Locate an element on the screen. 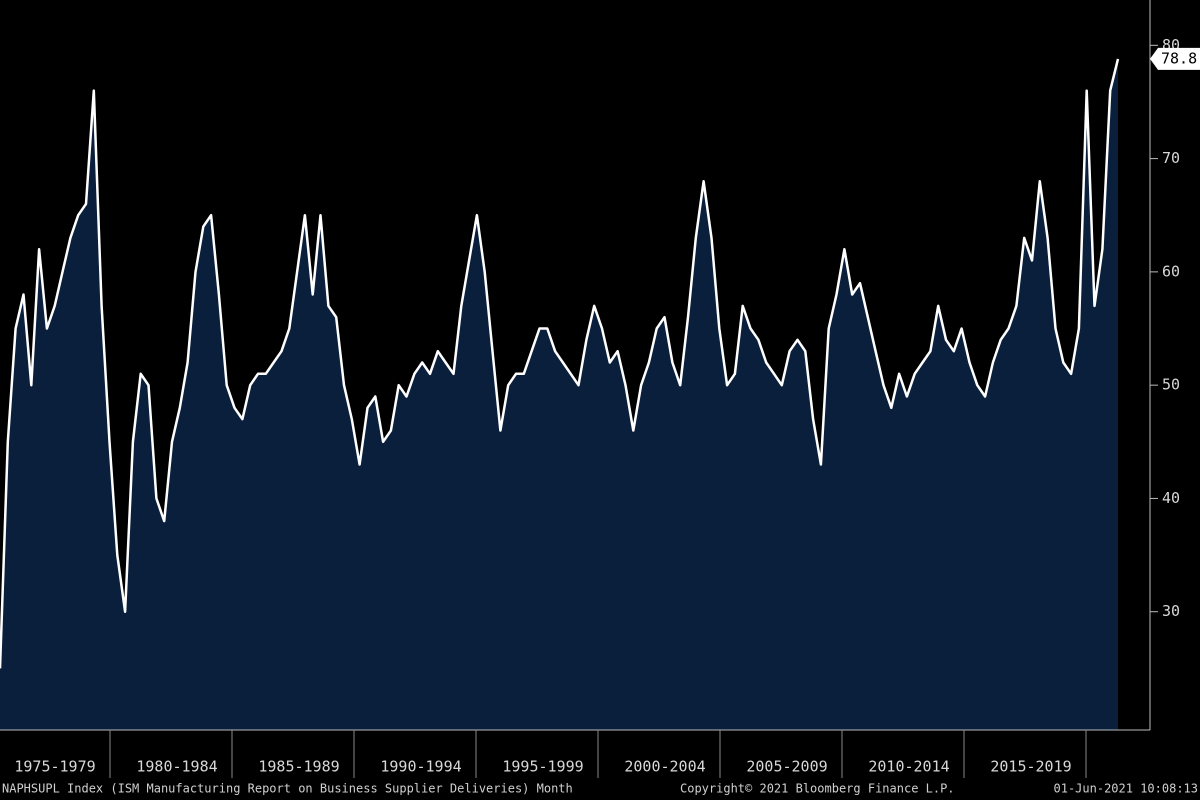 The height and width of the screenshot is (800, 1200). last-value-label: 78.8 is located at coordinates (1179, 58).